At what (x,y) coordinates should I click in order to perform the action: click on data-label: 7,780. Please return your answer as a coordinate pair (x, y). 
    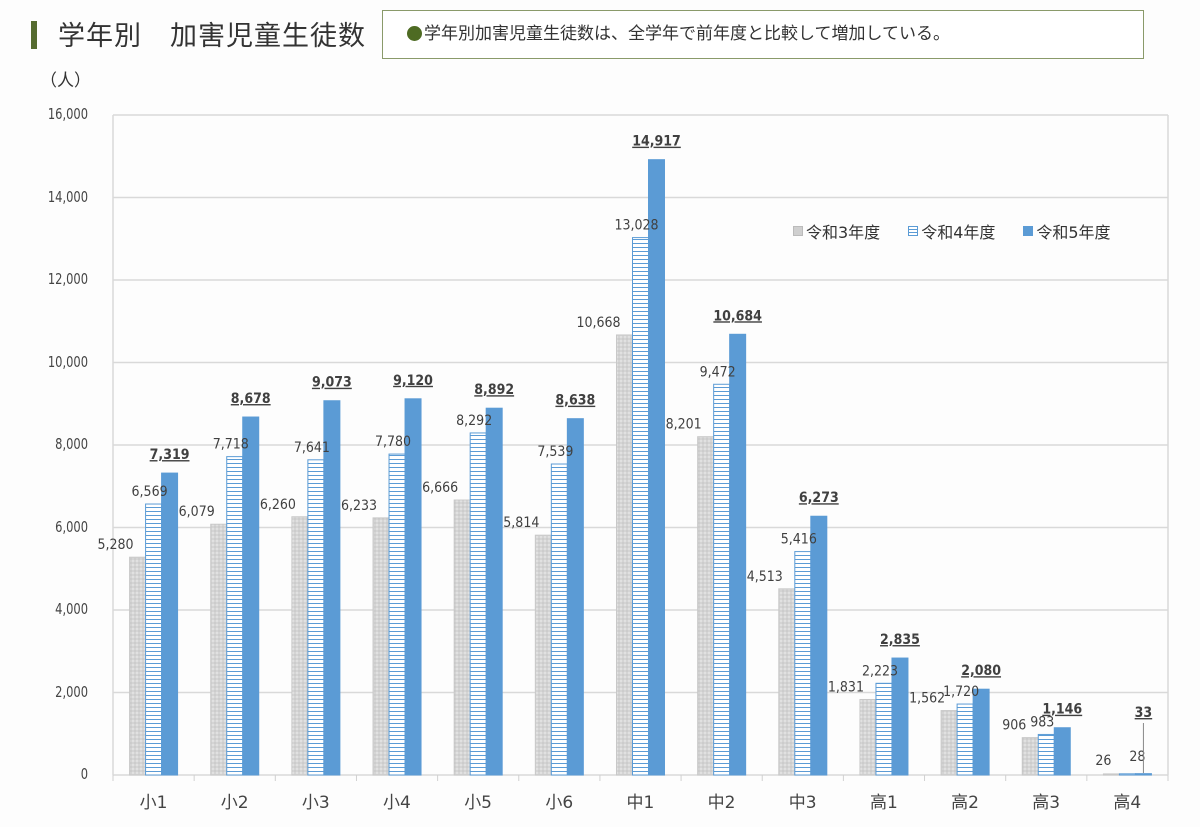
    Looking at the image, I should click on (393, 442).